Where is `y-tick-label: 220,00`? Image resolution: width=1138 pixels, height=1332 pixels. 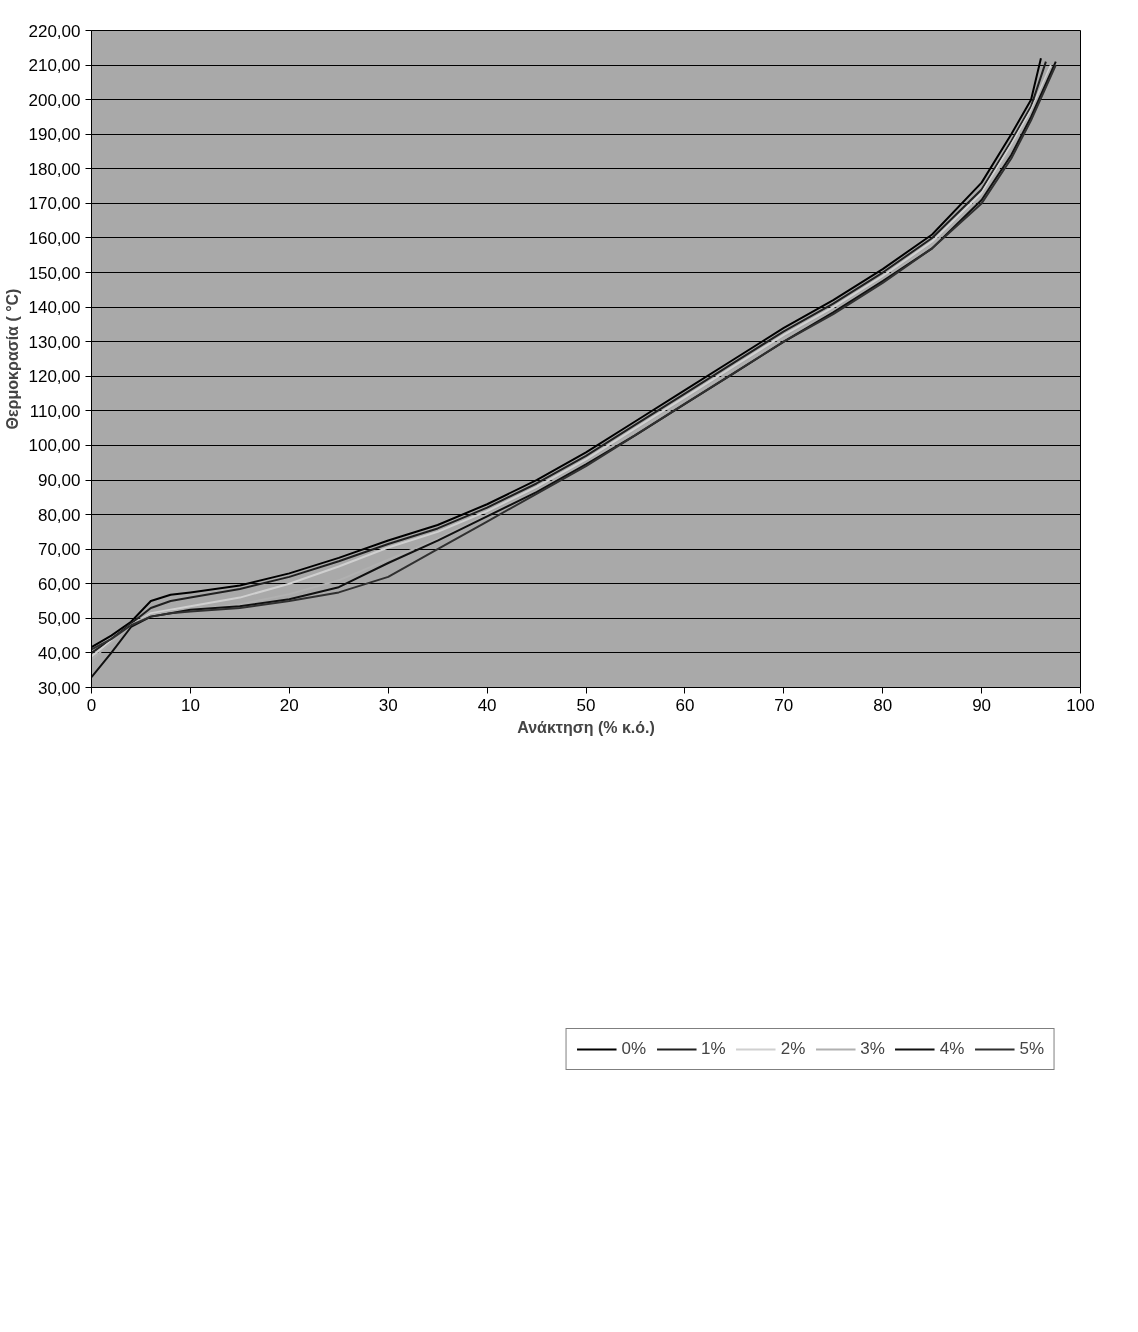
y-tick-label: 220,00 is located at coordinates (54, 31).